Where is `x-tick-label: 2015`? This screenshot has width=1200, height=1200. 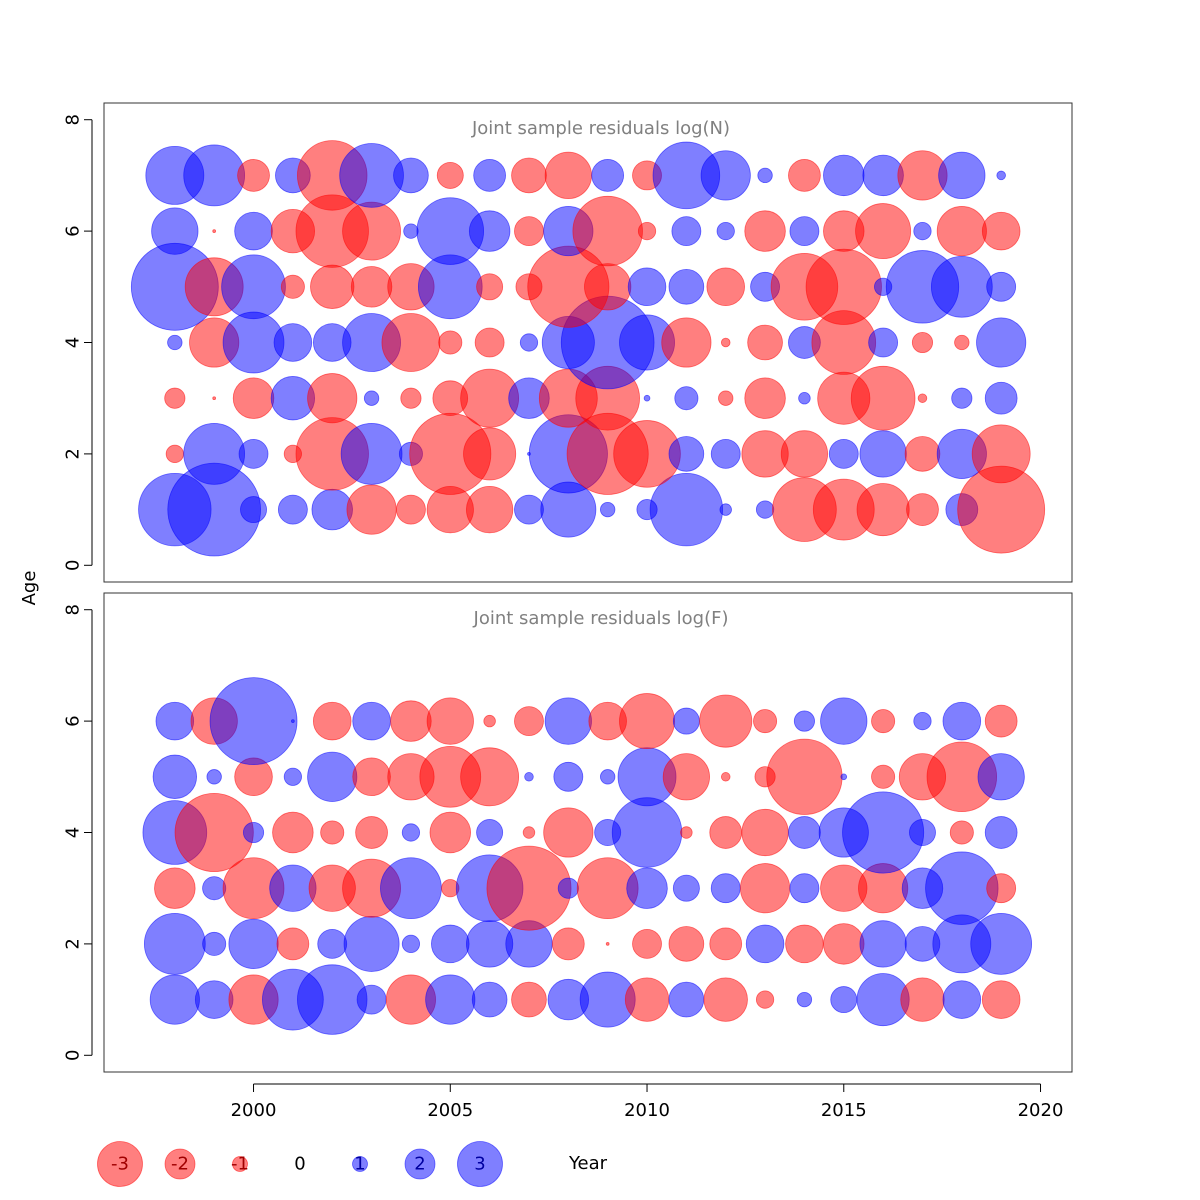
x-tick-label: 2015 is located at coordinates (844, 1110).